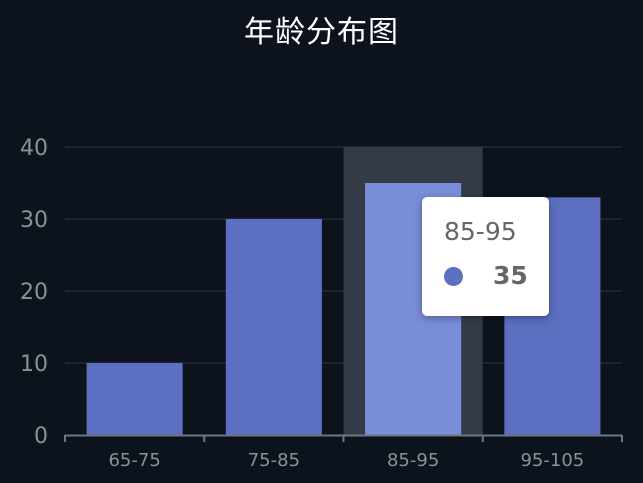 The height and width of the screenshot is (483, 643). I want to click on x-tick-label: 75-85, so click(274, 460).